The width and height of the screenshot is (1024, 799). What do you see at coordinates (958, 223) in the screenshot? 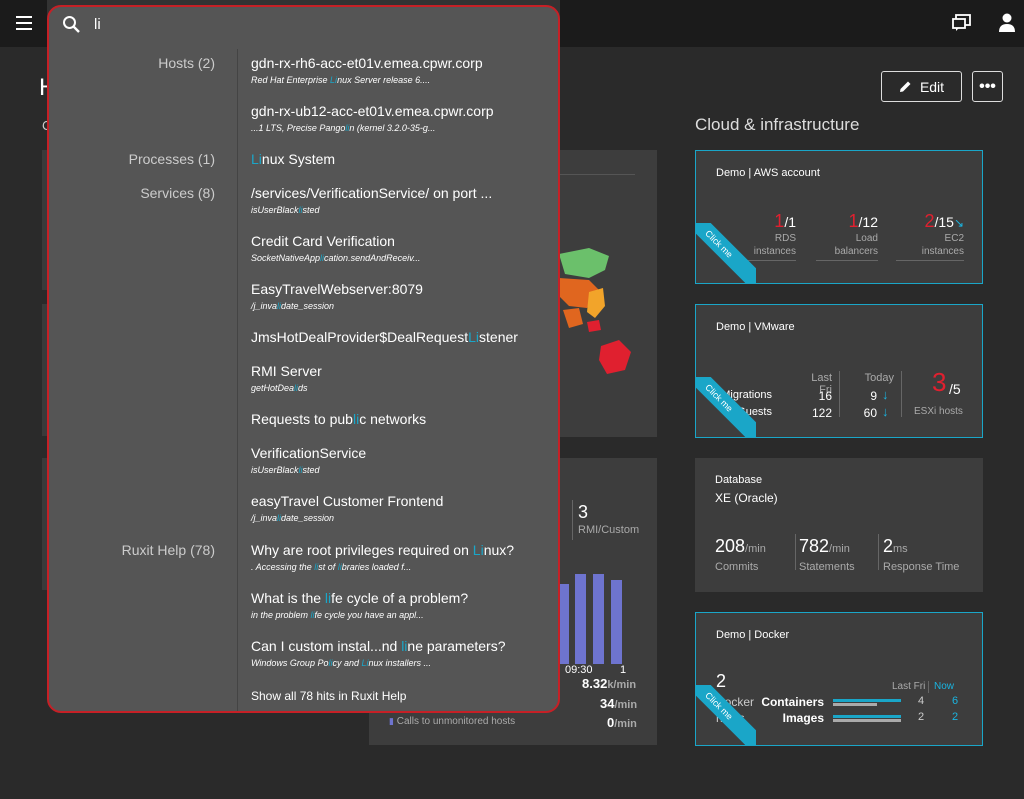
I see `arrow-down-right-icon: ↘` at bounding box center [958, 223].